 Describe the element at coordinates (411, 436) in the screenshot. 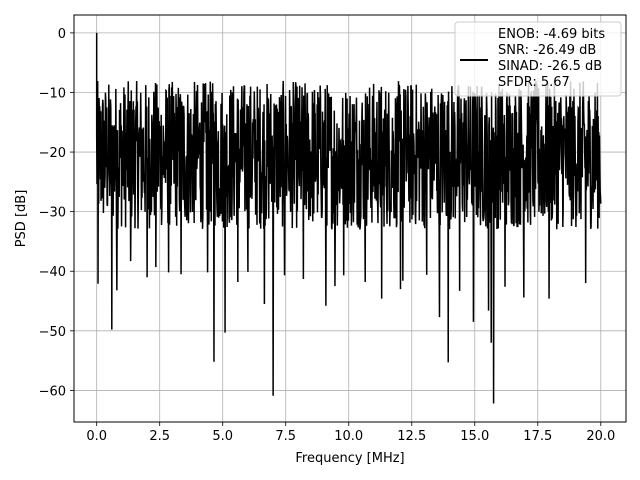

I see `x-tick-label: 12.5` at that location.